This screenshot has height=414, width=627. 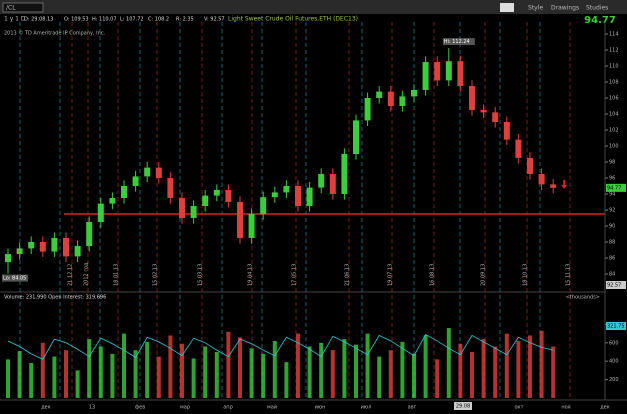 What do you see at coordinates (156, 275) in the screenshot?
I see `date-marker: 15.02.13` at bounding box center [156, 275].